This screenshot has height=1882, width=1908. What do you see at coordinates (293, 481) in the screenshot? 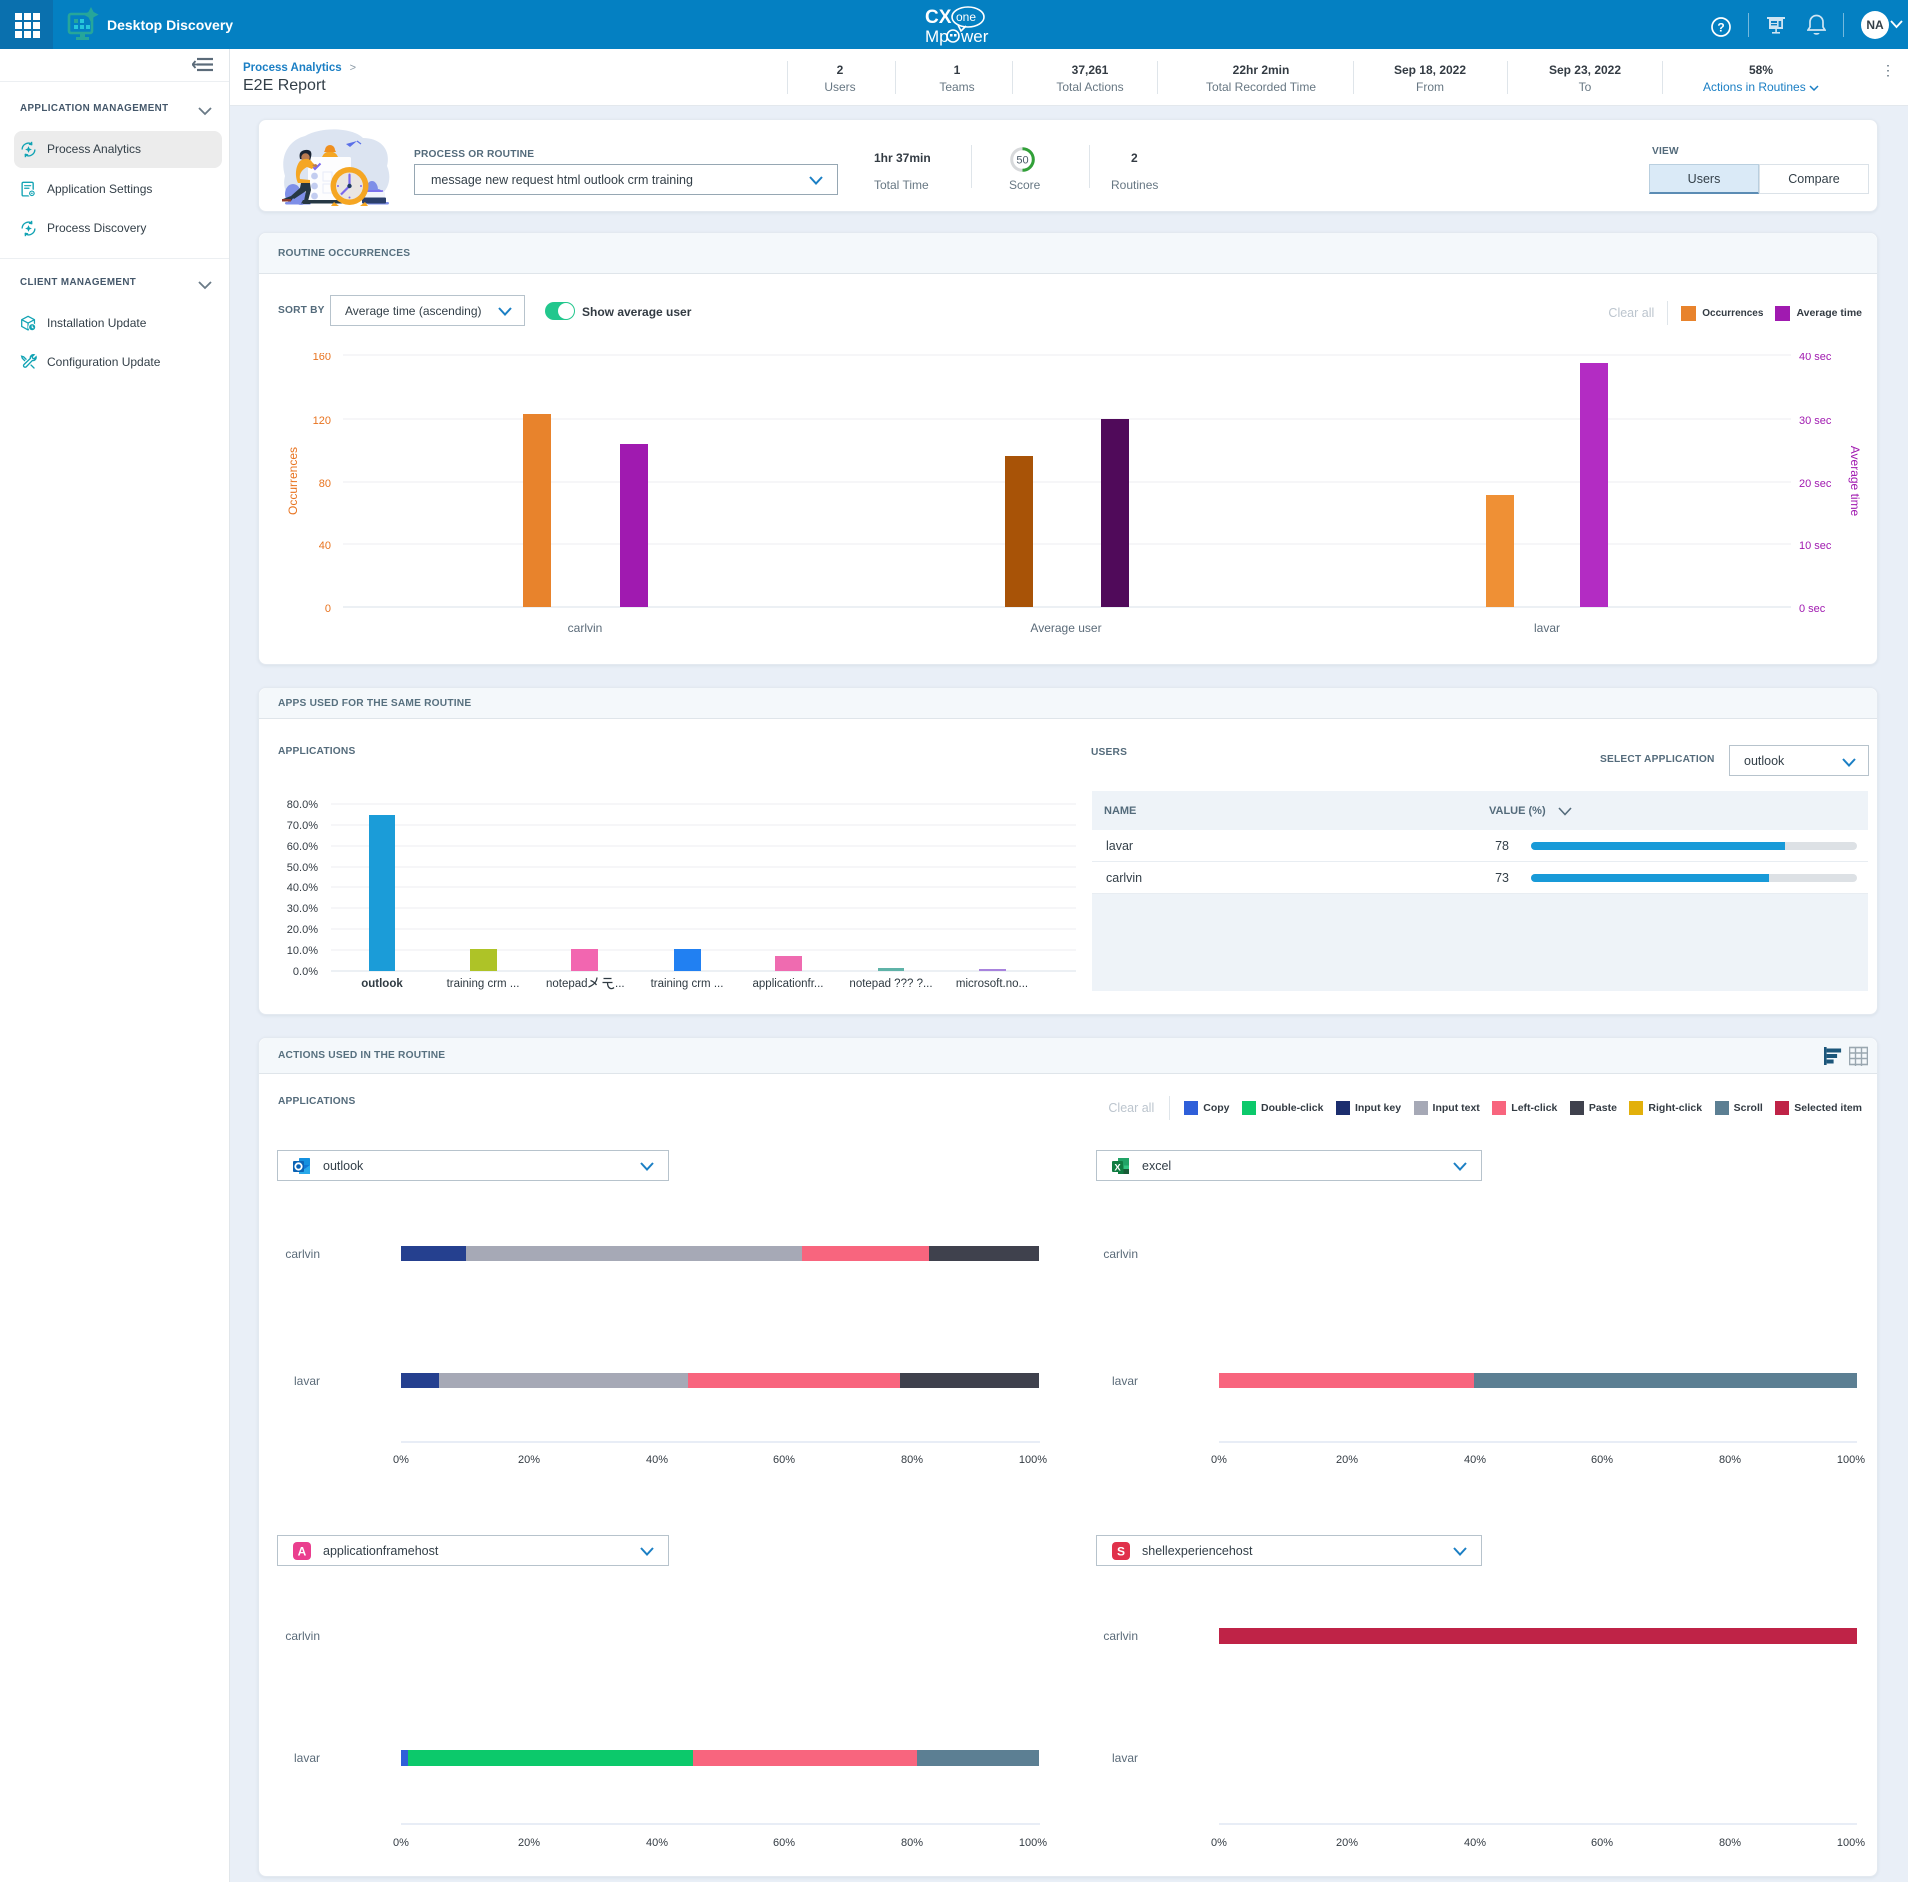
I see `svg-text: Occurrences` at bounding box center [293, 481].